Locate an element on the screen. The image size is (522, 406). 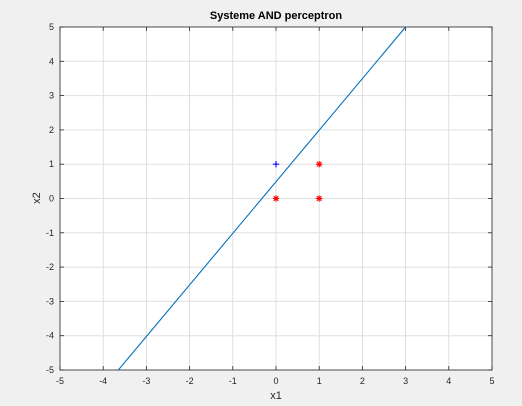
x-tick-label: 1 is located at coordinates (319, 381).